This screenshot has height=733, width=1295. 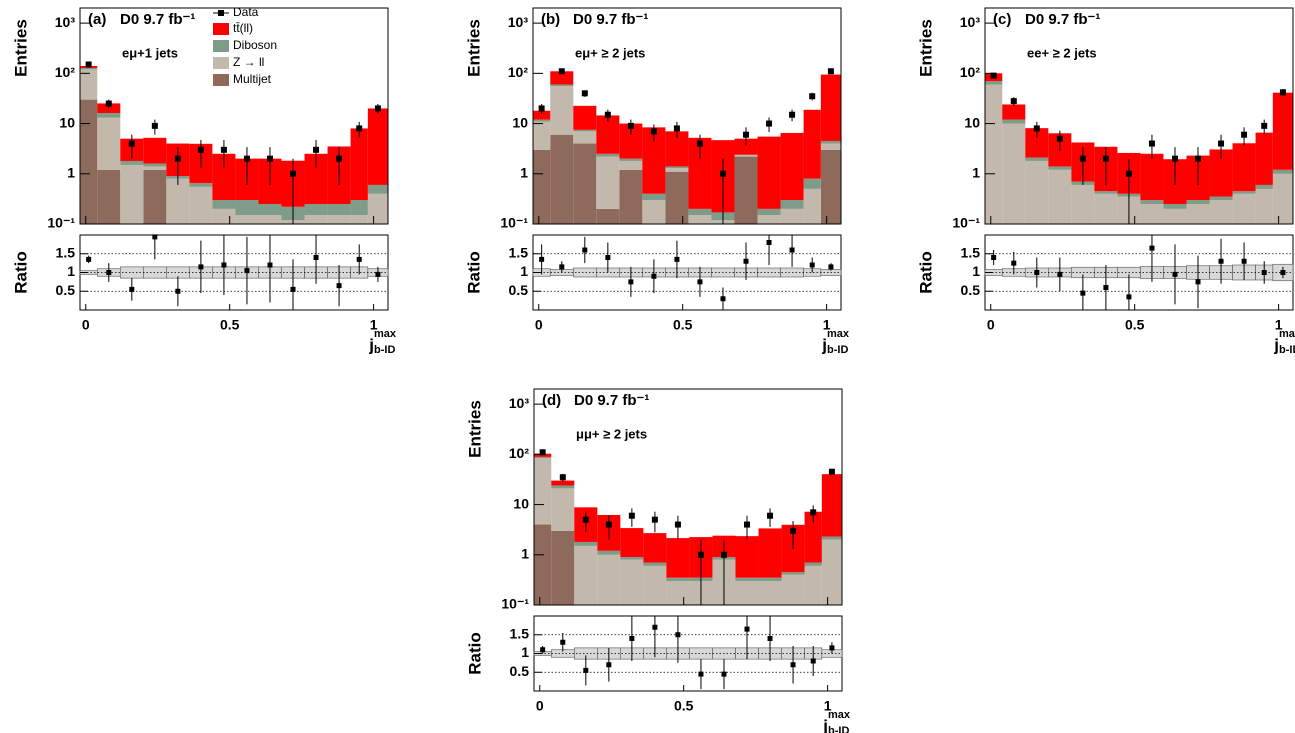 I want to click on x-axis-label-sup: max, so click(x=1287, y=334).